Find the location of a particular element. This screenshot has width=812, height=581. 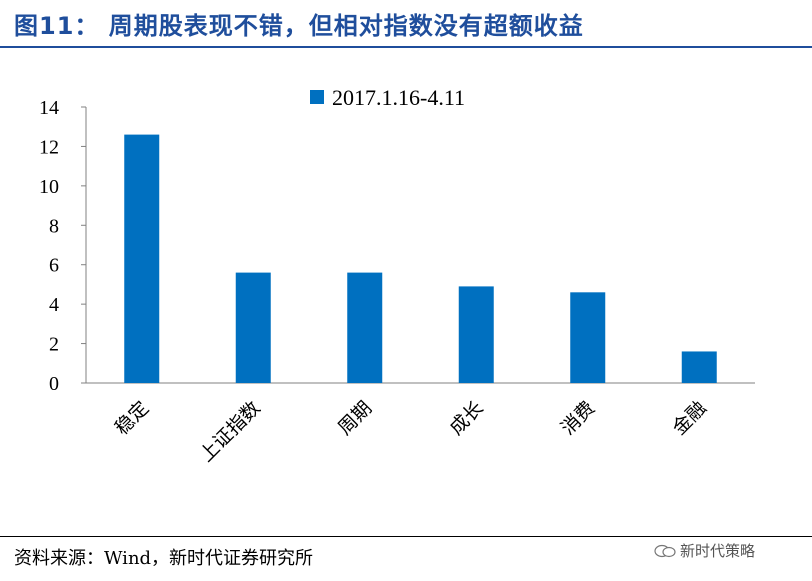

title-divider is located at coordinates (406, 47).